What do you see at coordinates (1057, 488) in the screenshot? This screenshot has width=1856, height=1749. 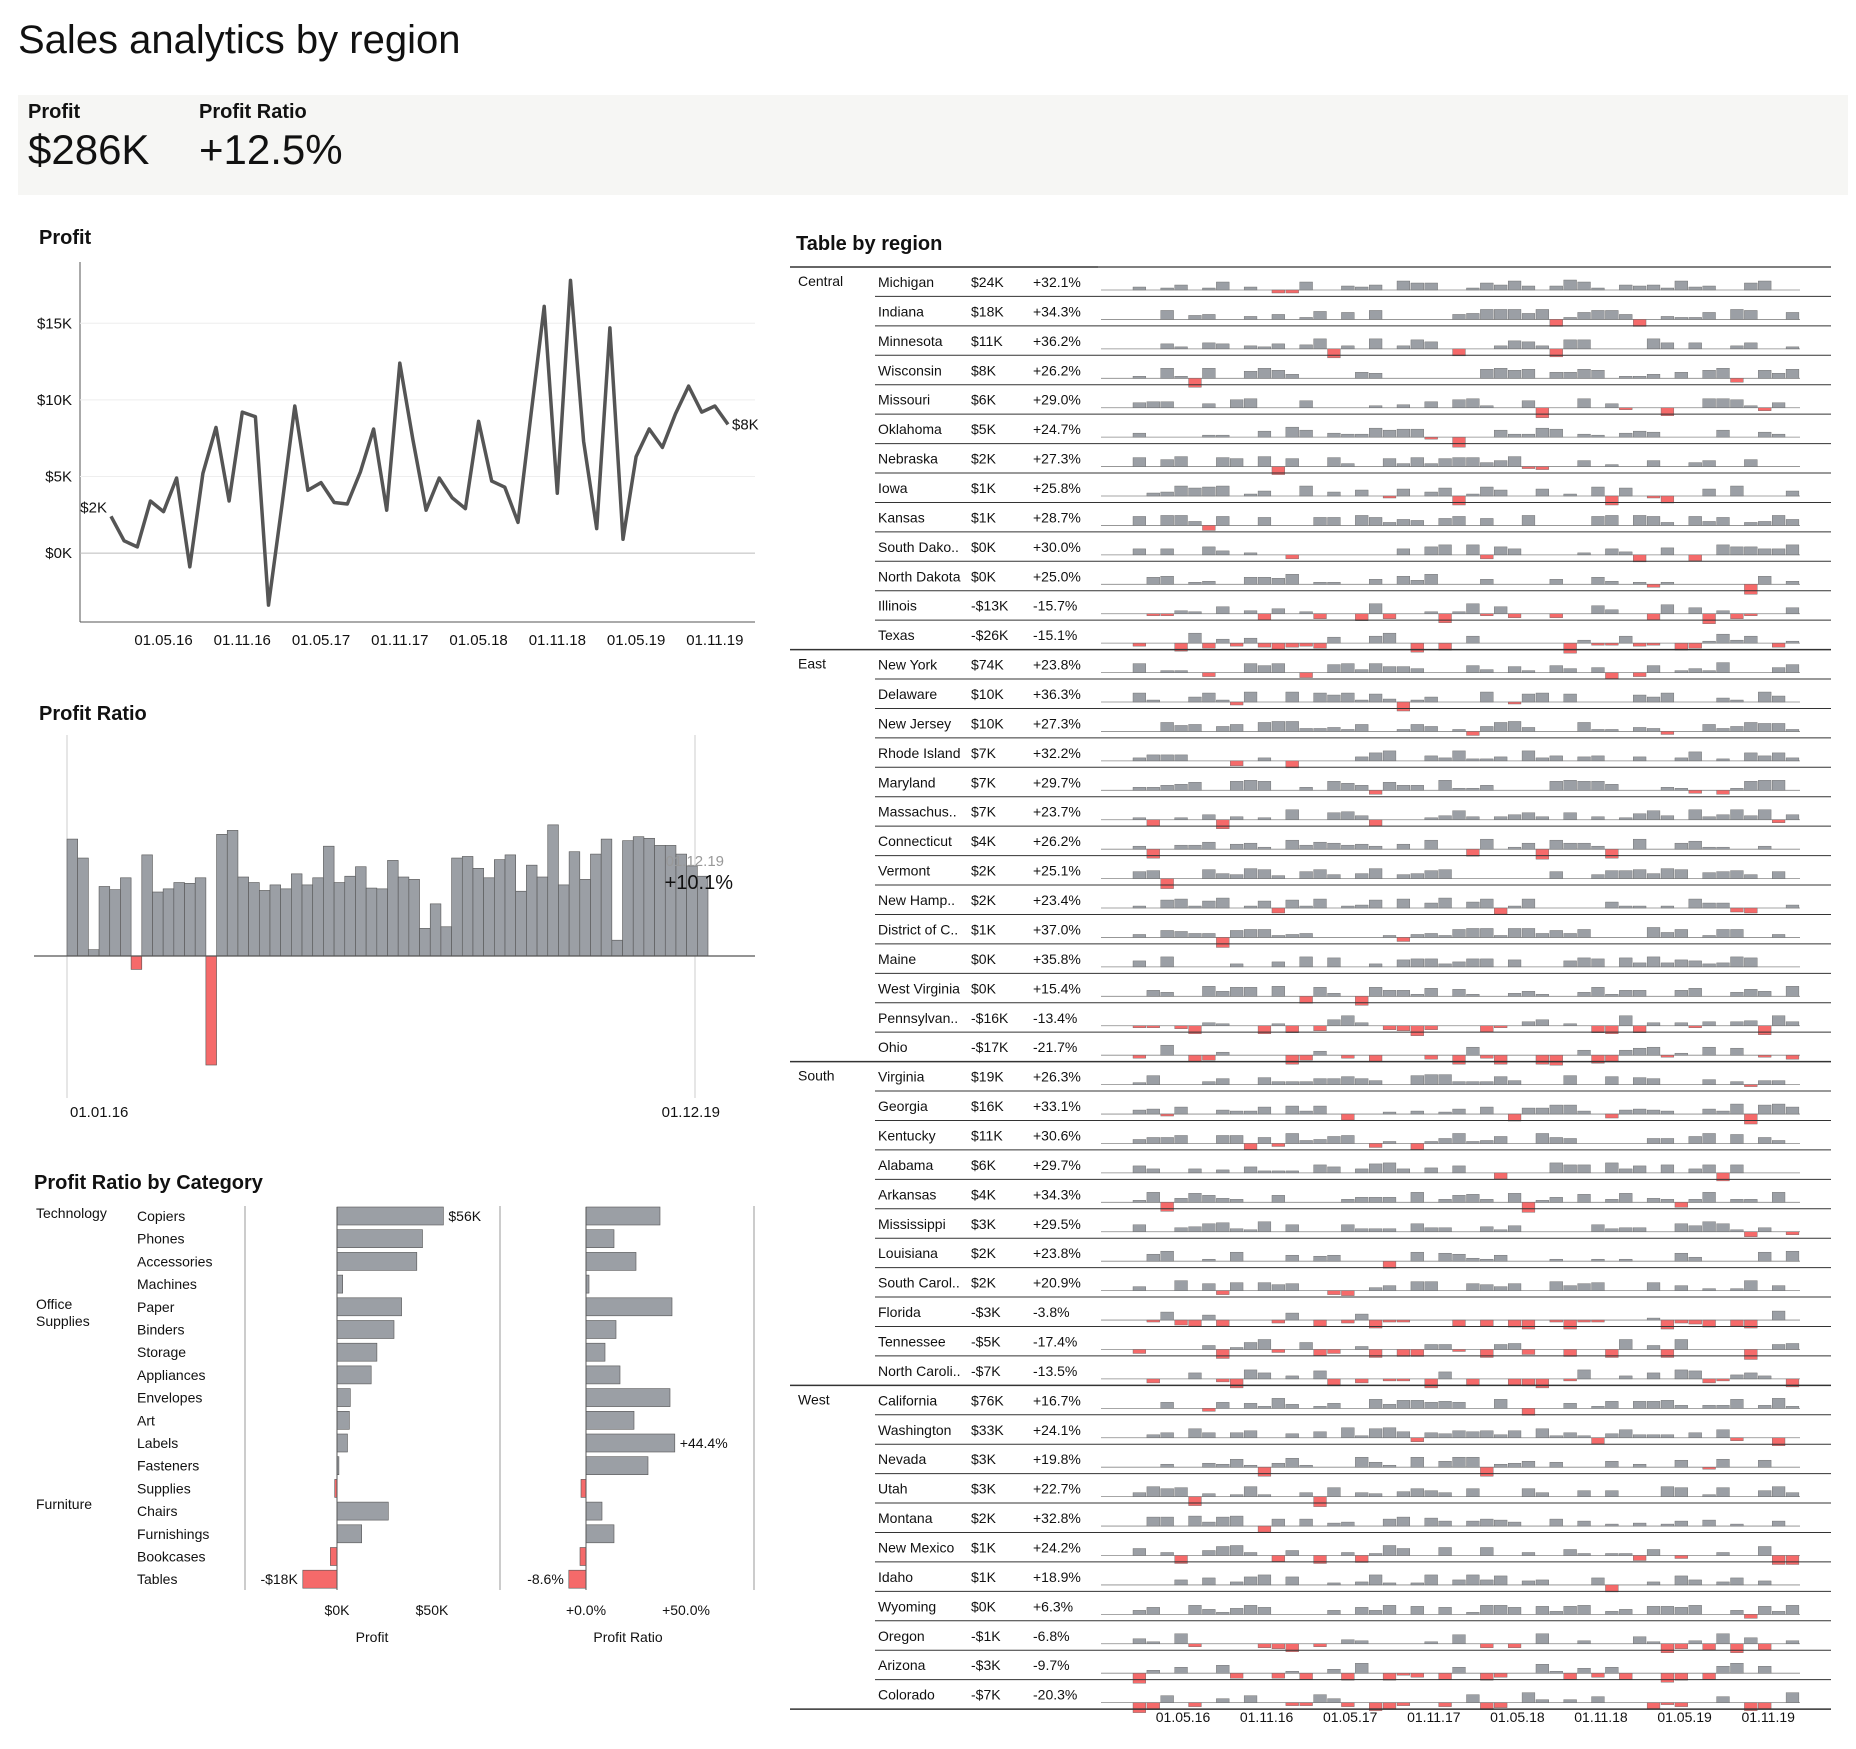 I see `table-ratio-cell: +25.8%` at bounding box center [1057, 488].